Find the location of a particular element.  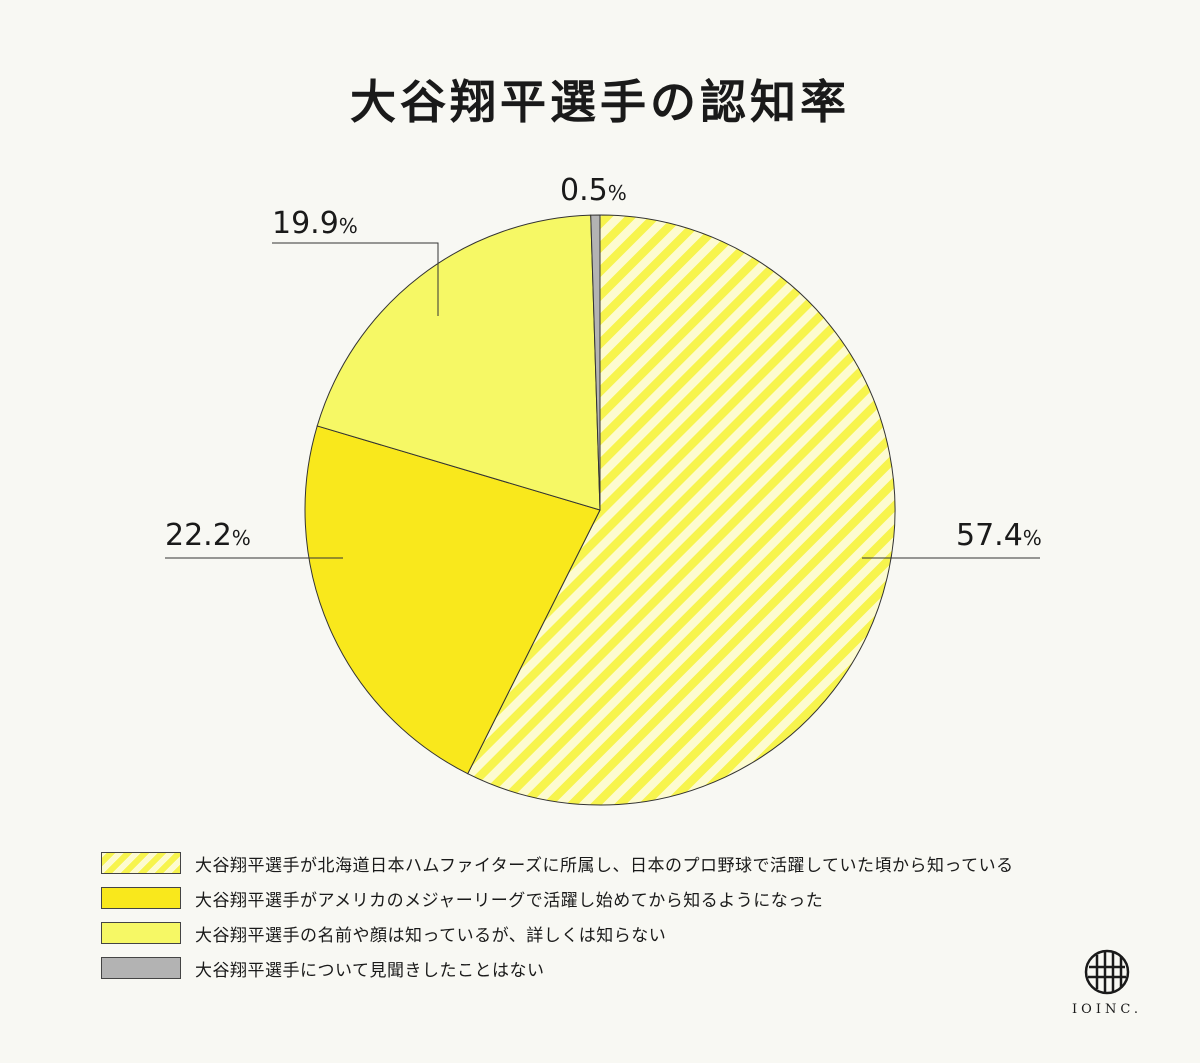

data-label: 57.4% is located at coordinates (999, 535).